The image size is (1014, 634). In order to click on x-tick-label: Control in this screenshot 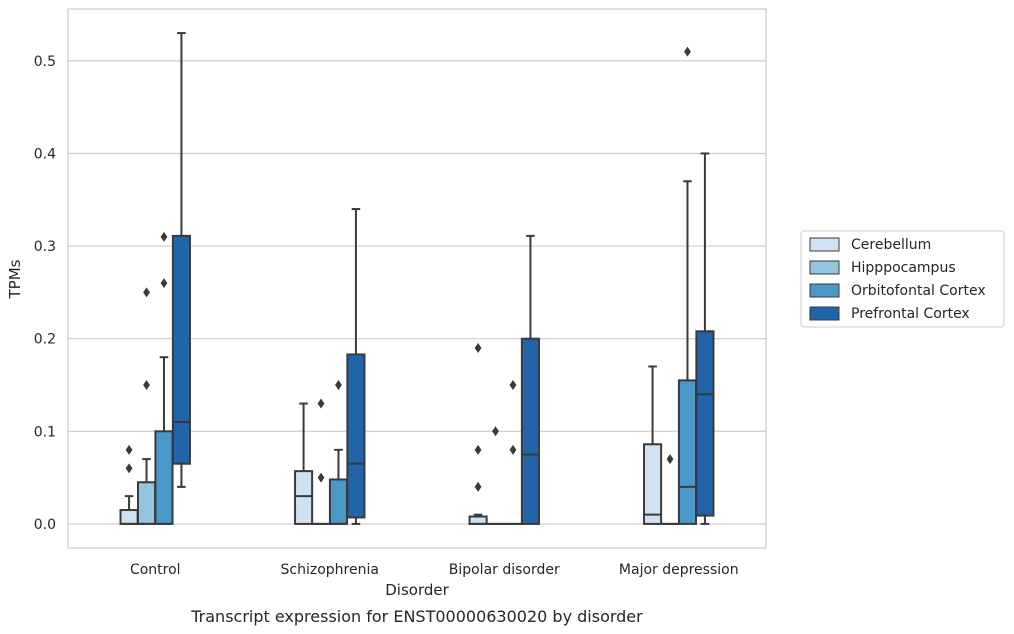, I will do `click(155, 570)`.